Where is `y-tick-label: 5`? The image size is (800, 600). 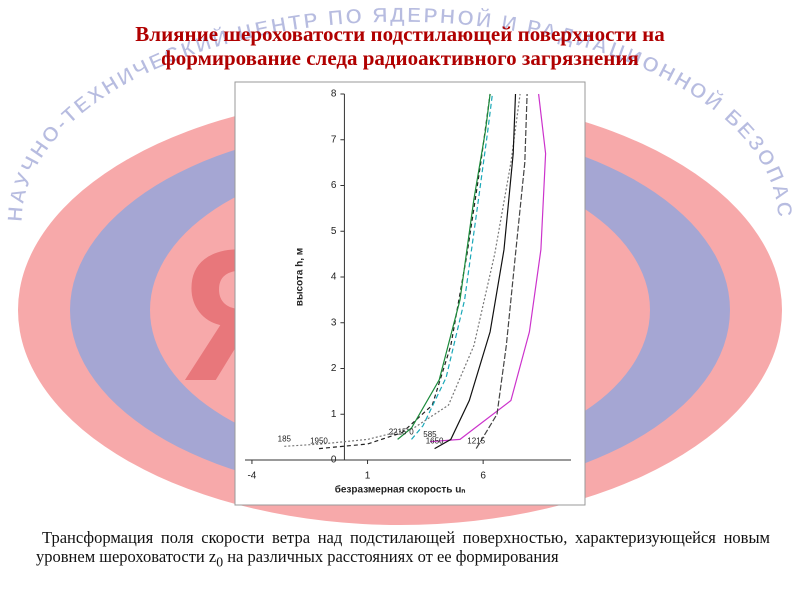
y-tick-label: 5 is located at coordinates (334, 231).